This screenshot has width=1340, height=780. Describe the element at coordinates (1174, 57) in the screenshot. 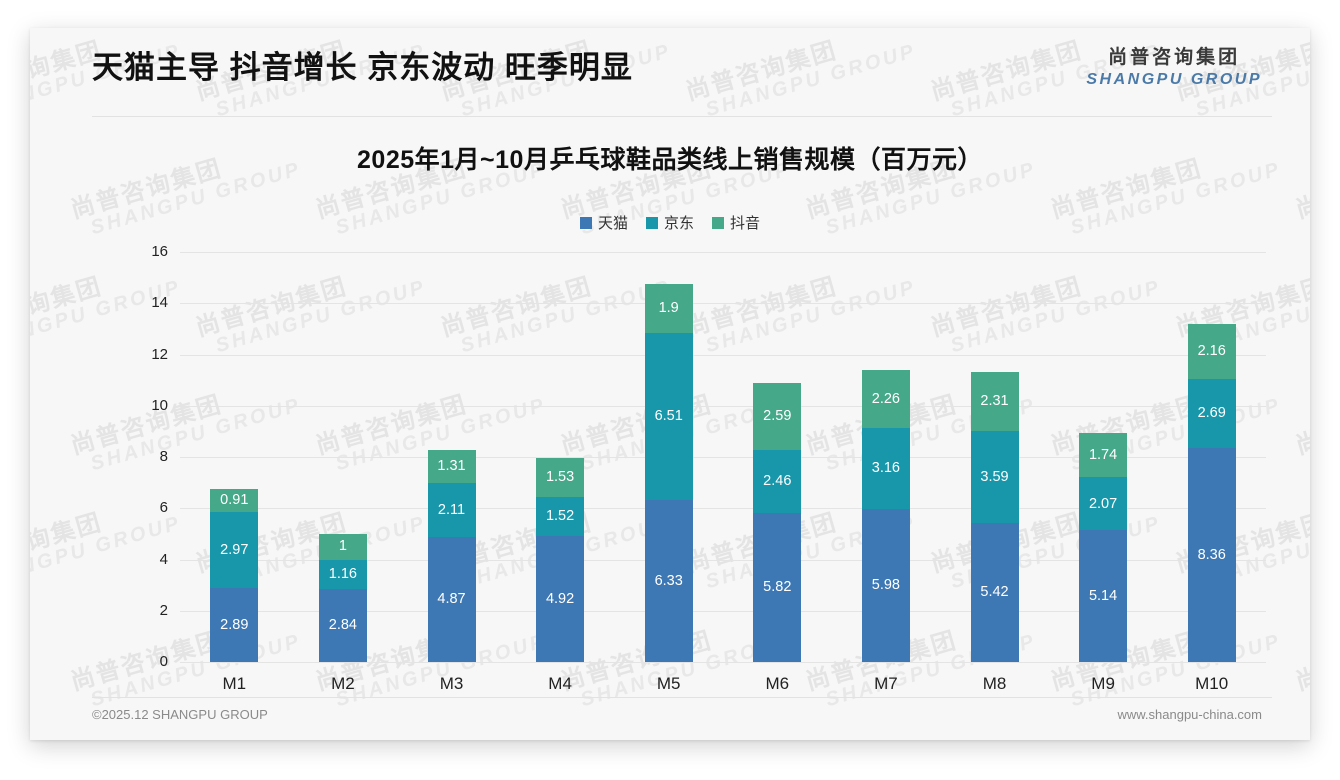

I see `brand-name-cn: 尚普咨询集团` at that location.